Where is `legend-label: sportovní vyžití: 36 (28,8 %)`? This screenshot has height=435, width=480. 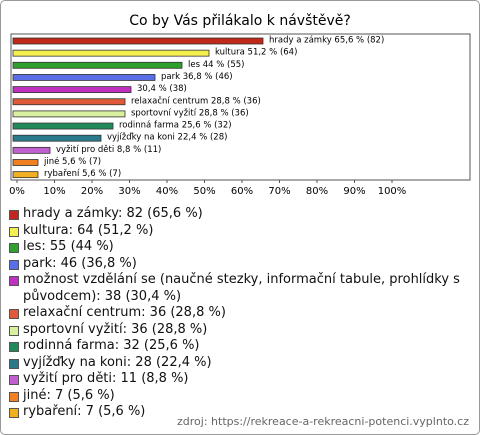 legend-label: sportovní vyžití: 36 (28,8 %) is located at coordinates (115, 329).